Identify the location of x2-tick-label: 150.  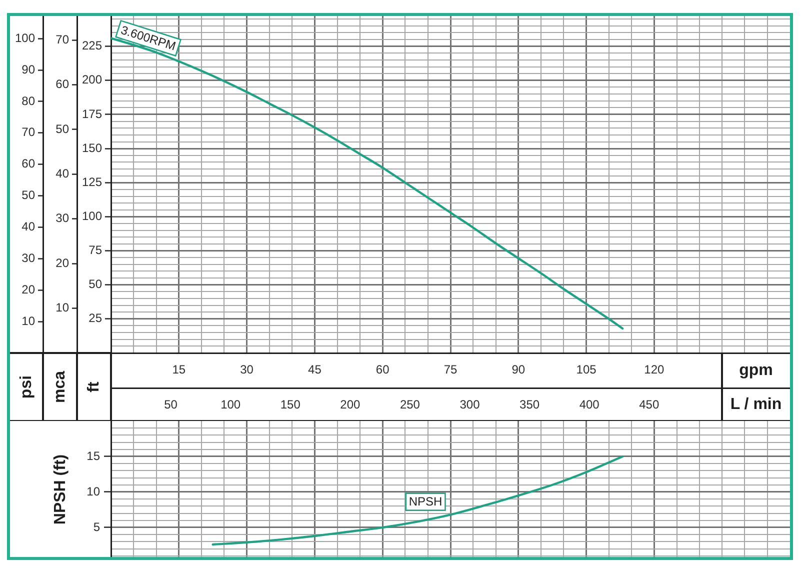
(290, 405).